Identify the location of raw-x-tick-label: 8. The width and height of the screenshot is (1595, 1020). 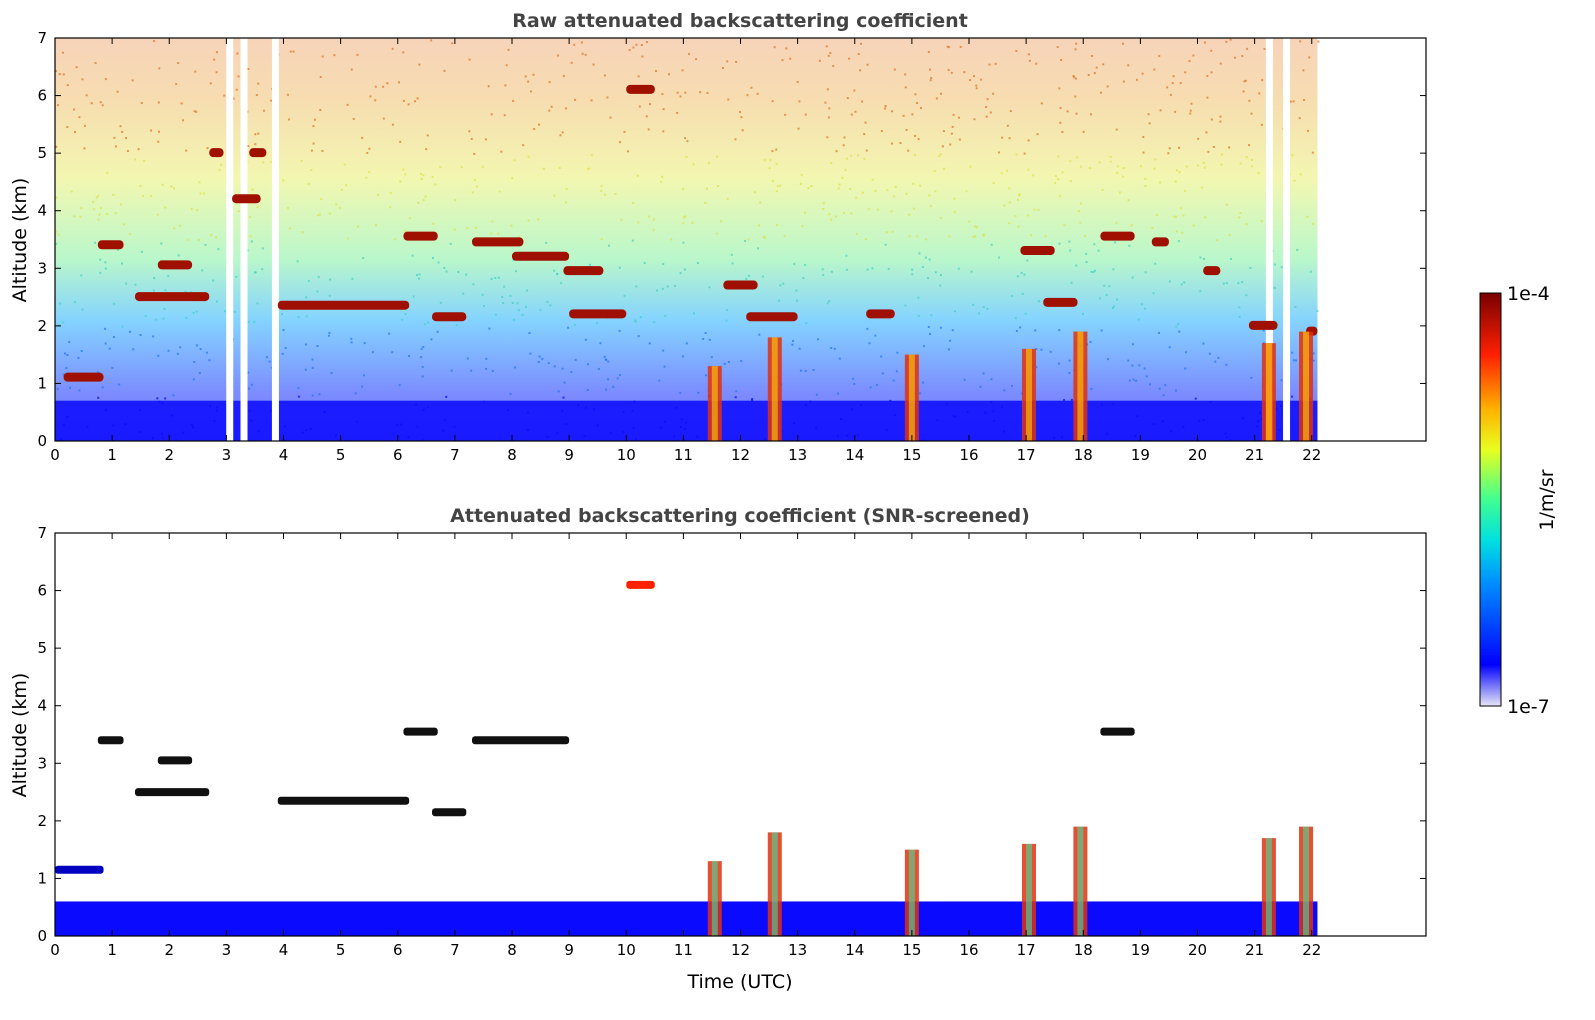
(512, 455).